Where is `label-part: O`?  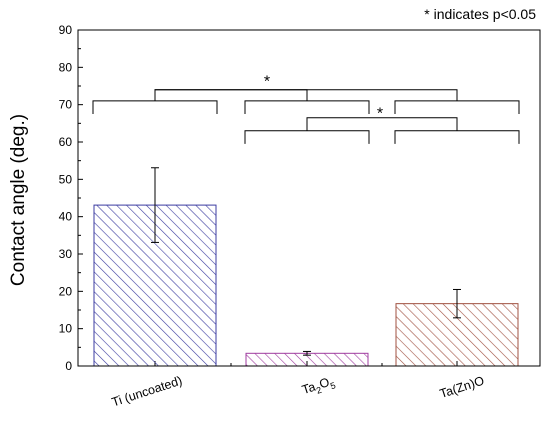
label-part: O is located at coordinates (325, 383).